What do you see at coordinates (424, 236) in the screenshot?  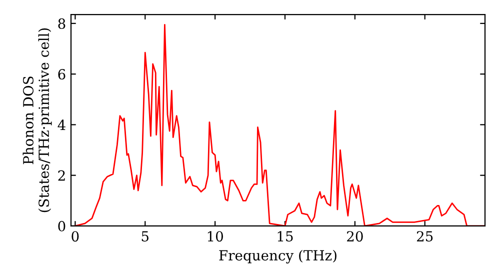 I see `x-tick-label: 25` at bounding box center [424, 236].